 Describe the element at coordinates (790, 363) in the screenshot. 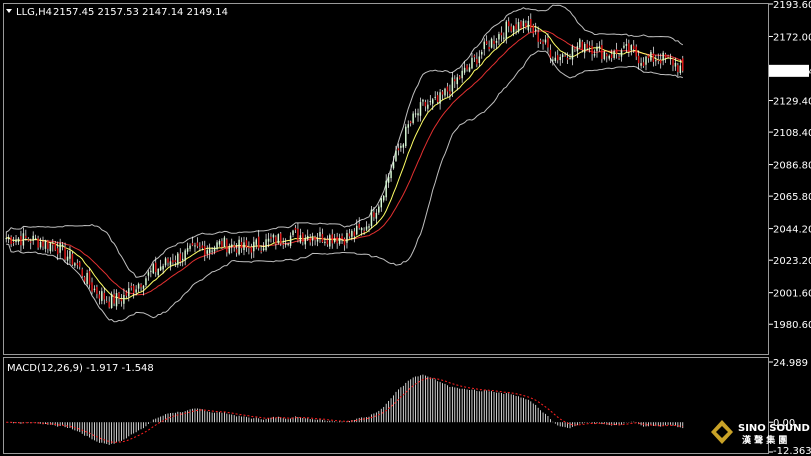

I see `macd-tick-label: 24.989` at that location.